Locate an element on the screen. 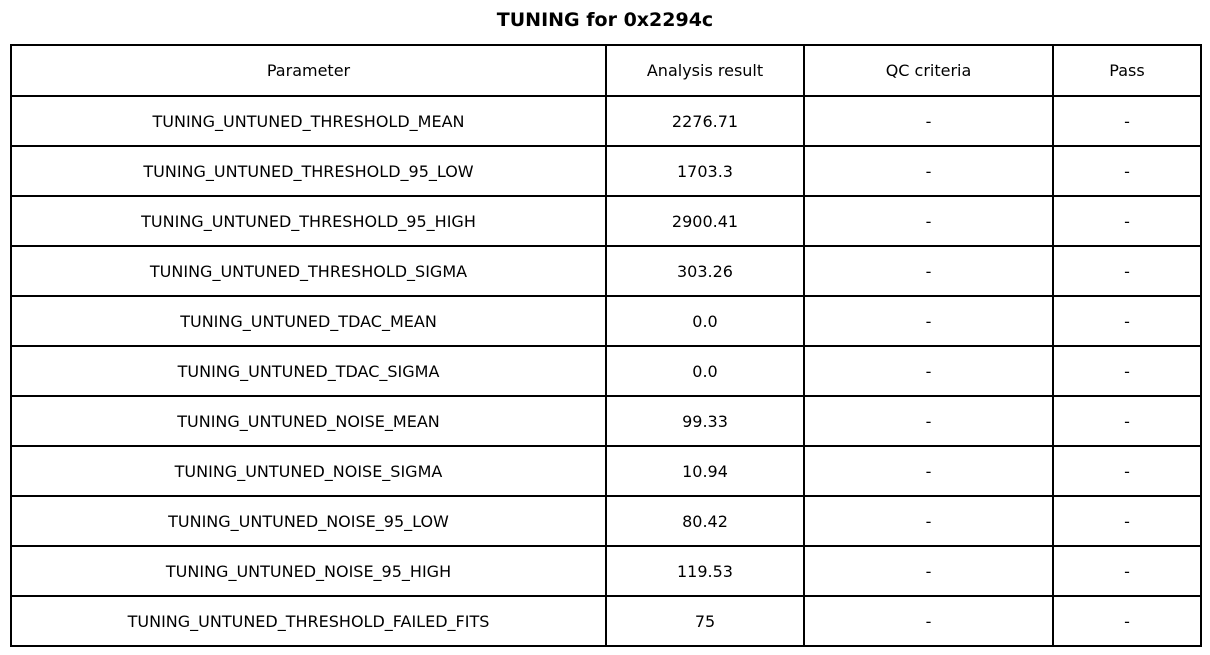 This screenshot has height=655, width=1210. table-row: TUNING_UNTUNED_THRESHOLD_95_LOW 1703.3- - is located at coordinates (606, 171).